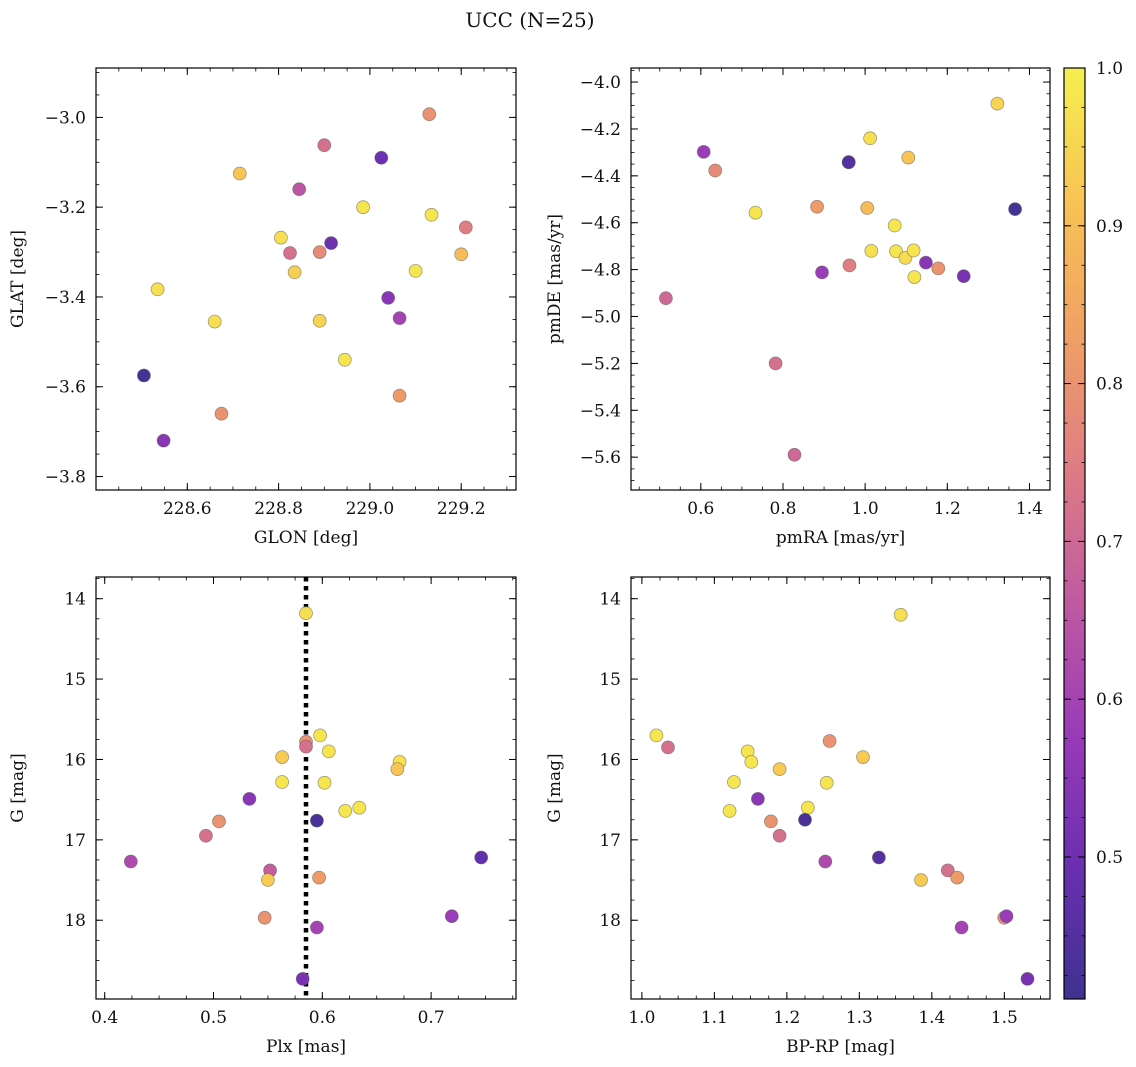 This screenshot has width=1136, height=1067. What do you see at coordinates (65, 388) in the screenshot?
I see `y-tick-label: −3.6` at bounding box center [65, 388].